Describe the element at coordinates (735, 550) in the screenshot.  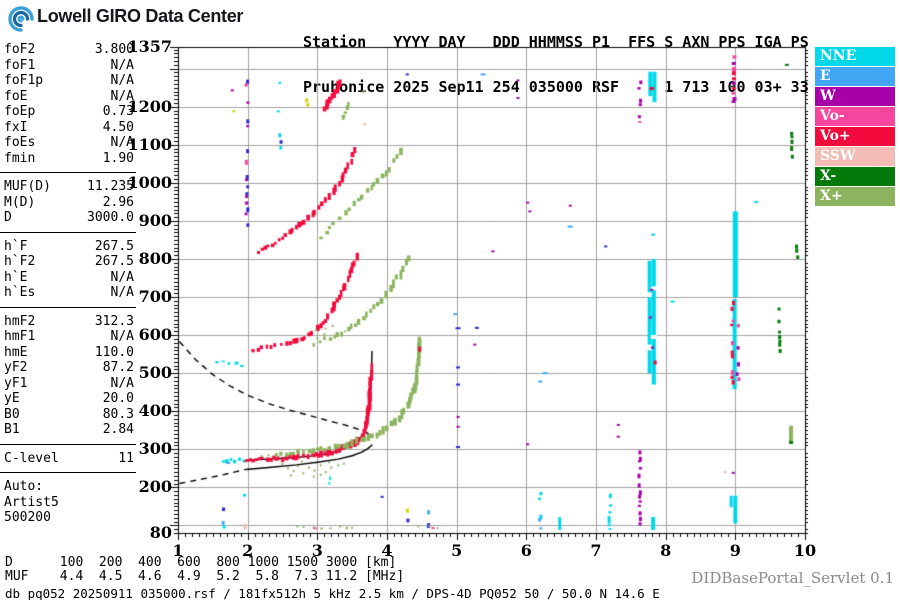
I see `x-axis-tick-9: 9` at that location.